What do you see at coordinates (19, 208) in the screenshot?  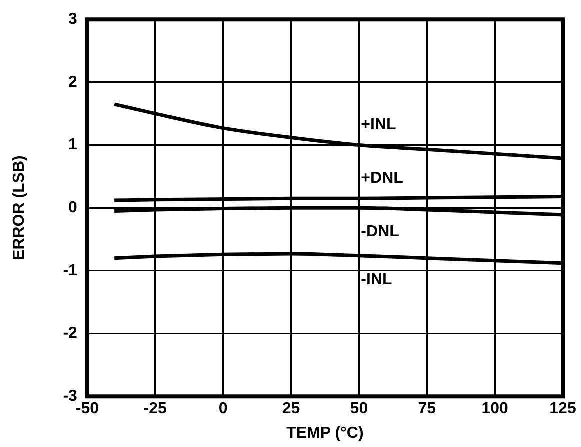 I see `y-axis-title: ERROR (LSB)` at bounding box center [19, 208].